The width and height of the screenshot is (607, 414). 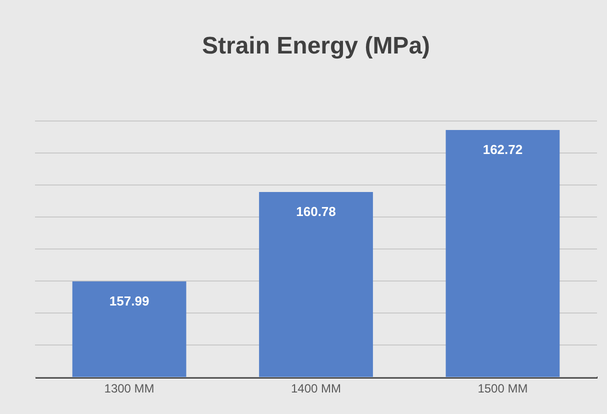 I want to click on x-tick-label: 1500 MM, so click(x=503, y=389).